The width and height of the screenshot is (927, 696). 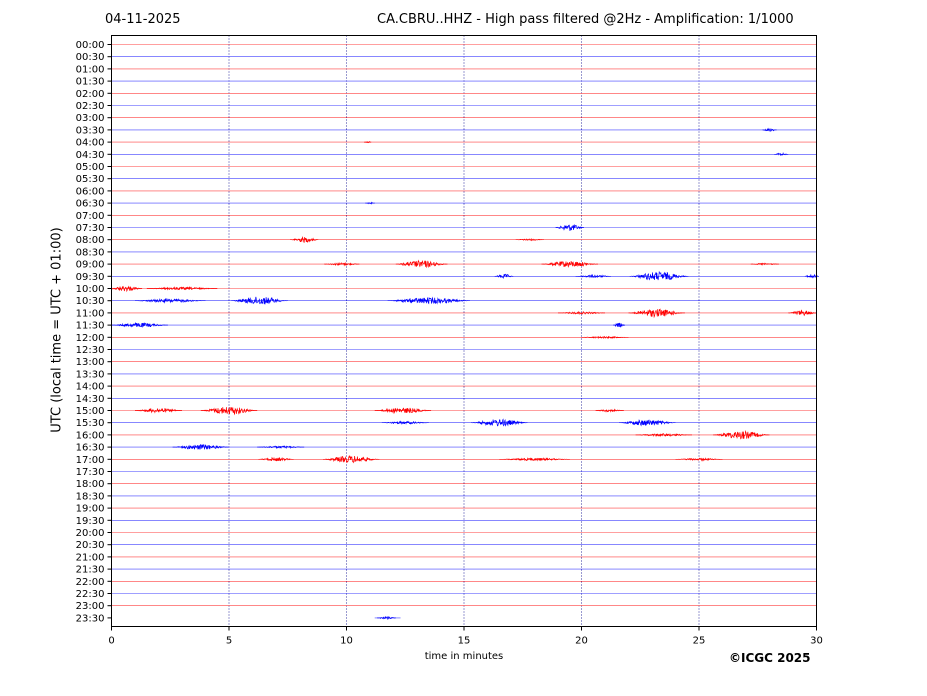 I want to click on ytick-label: 06:30, so click(x=90, y=204).